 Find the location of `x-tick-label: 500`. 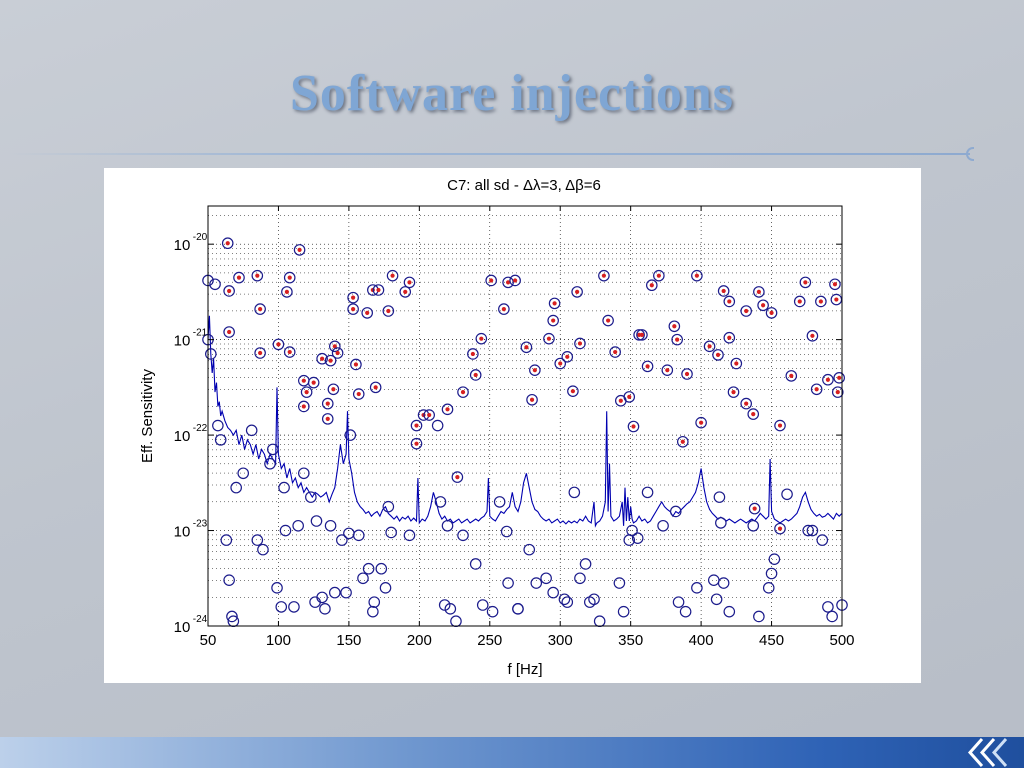

x-tick-label: 500 is located at coordinates (841, 640).